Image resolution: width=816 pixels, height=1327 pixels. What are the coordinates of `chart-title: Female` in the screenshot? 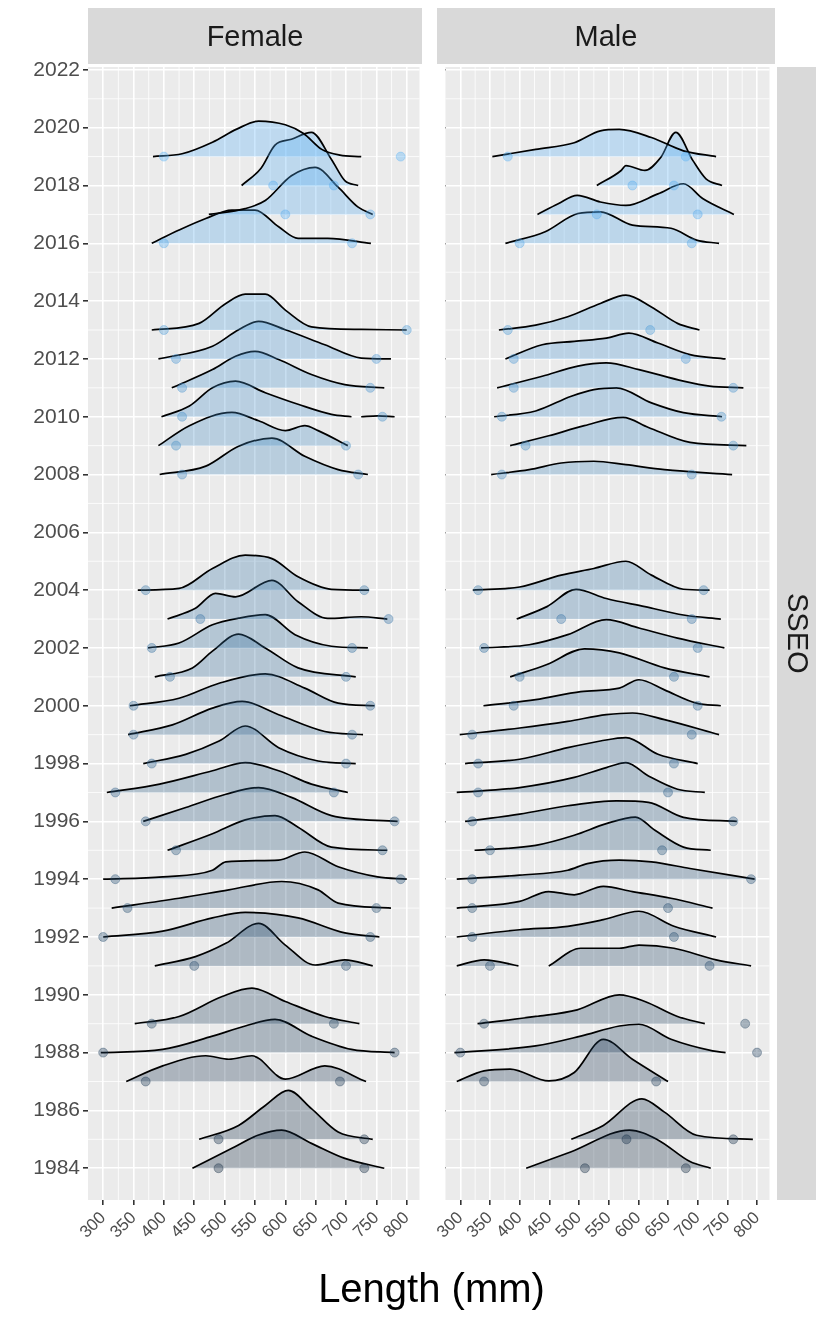 It's located at (255, 36).